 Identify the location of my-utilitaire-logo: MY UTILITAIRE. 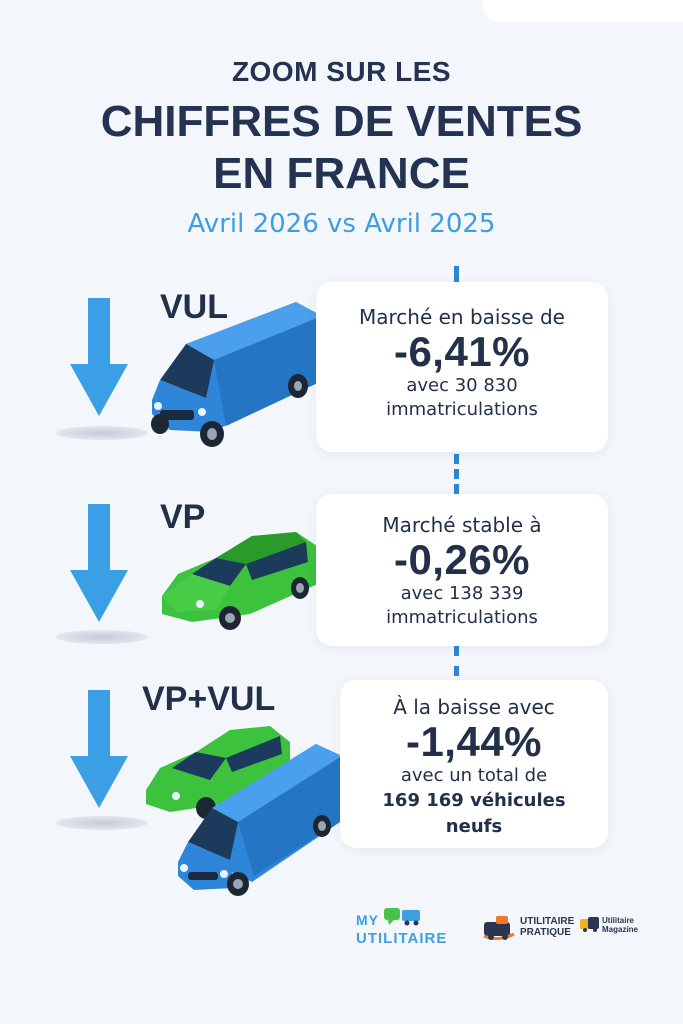
(402, 927).